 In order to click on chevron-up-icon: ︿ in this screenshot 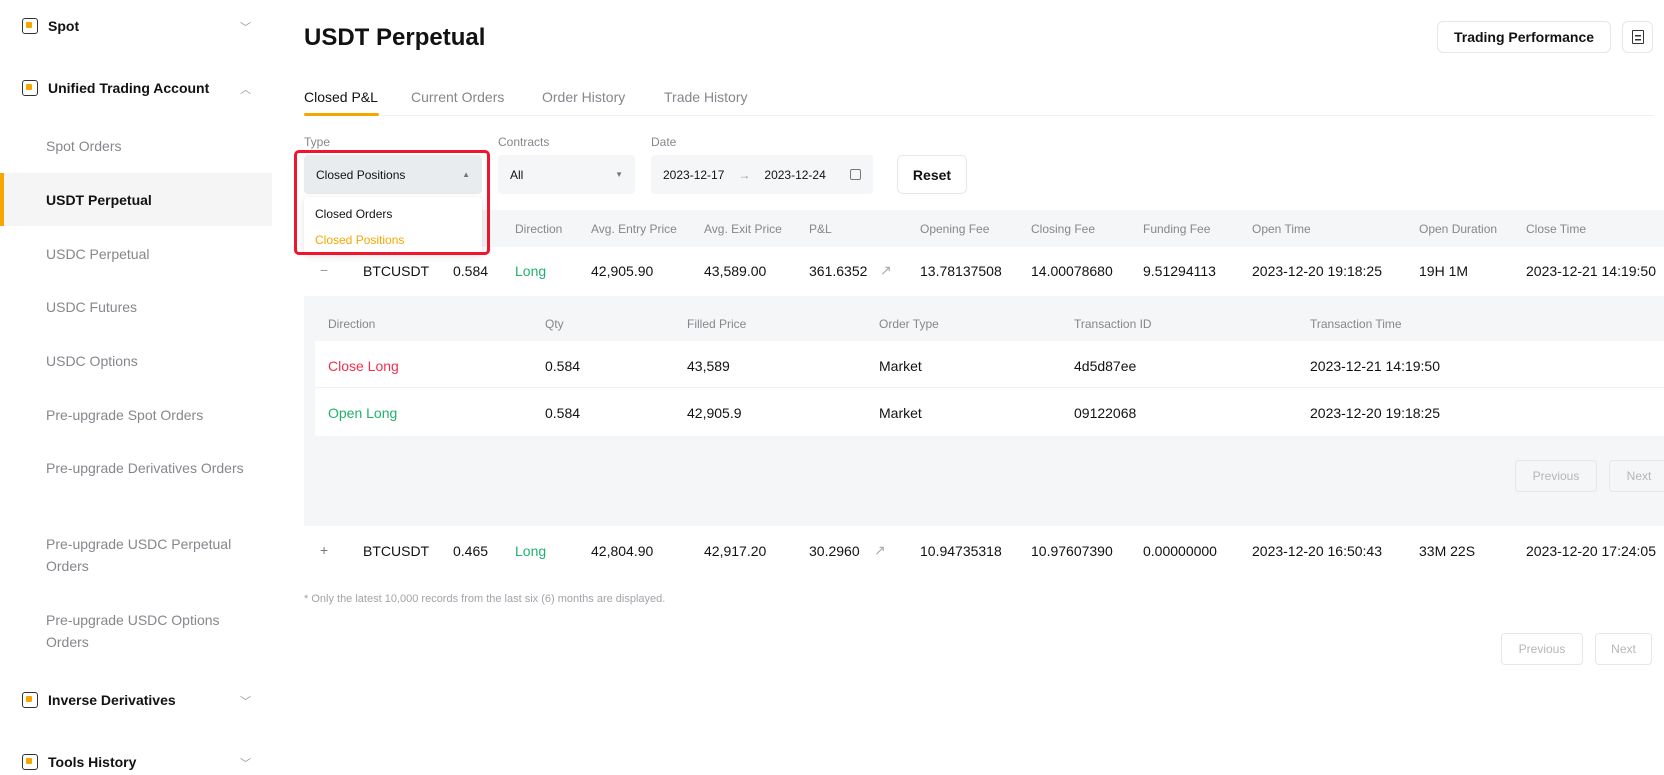, I will do `click(245, 90)`.